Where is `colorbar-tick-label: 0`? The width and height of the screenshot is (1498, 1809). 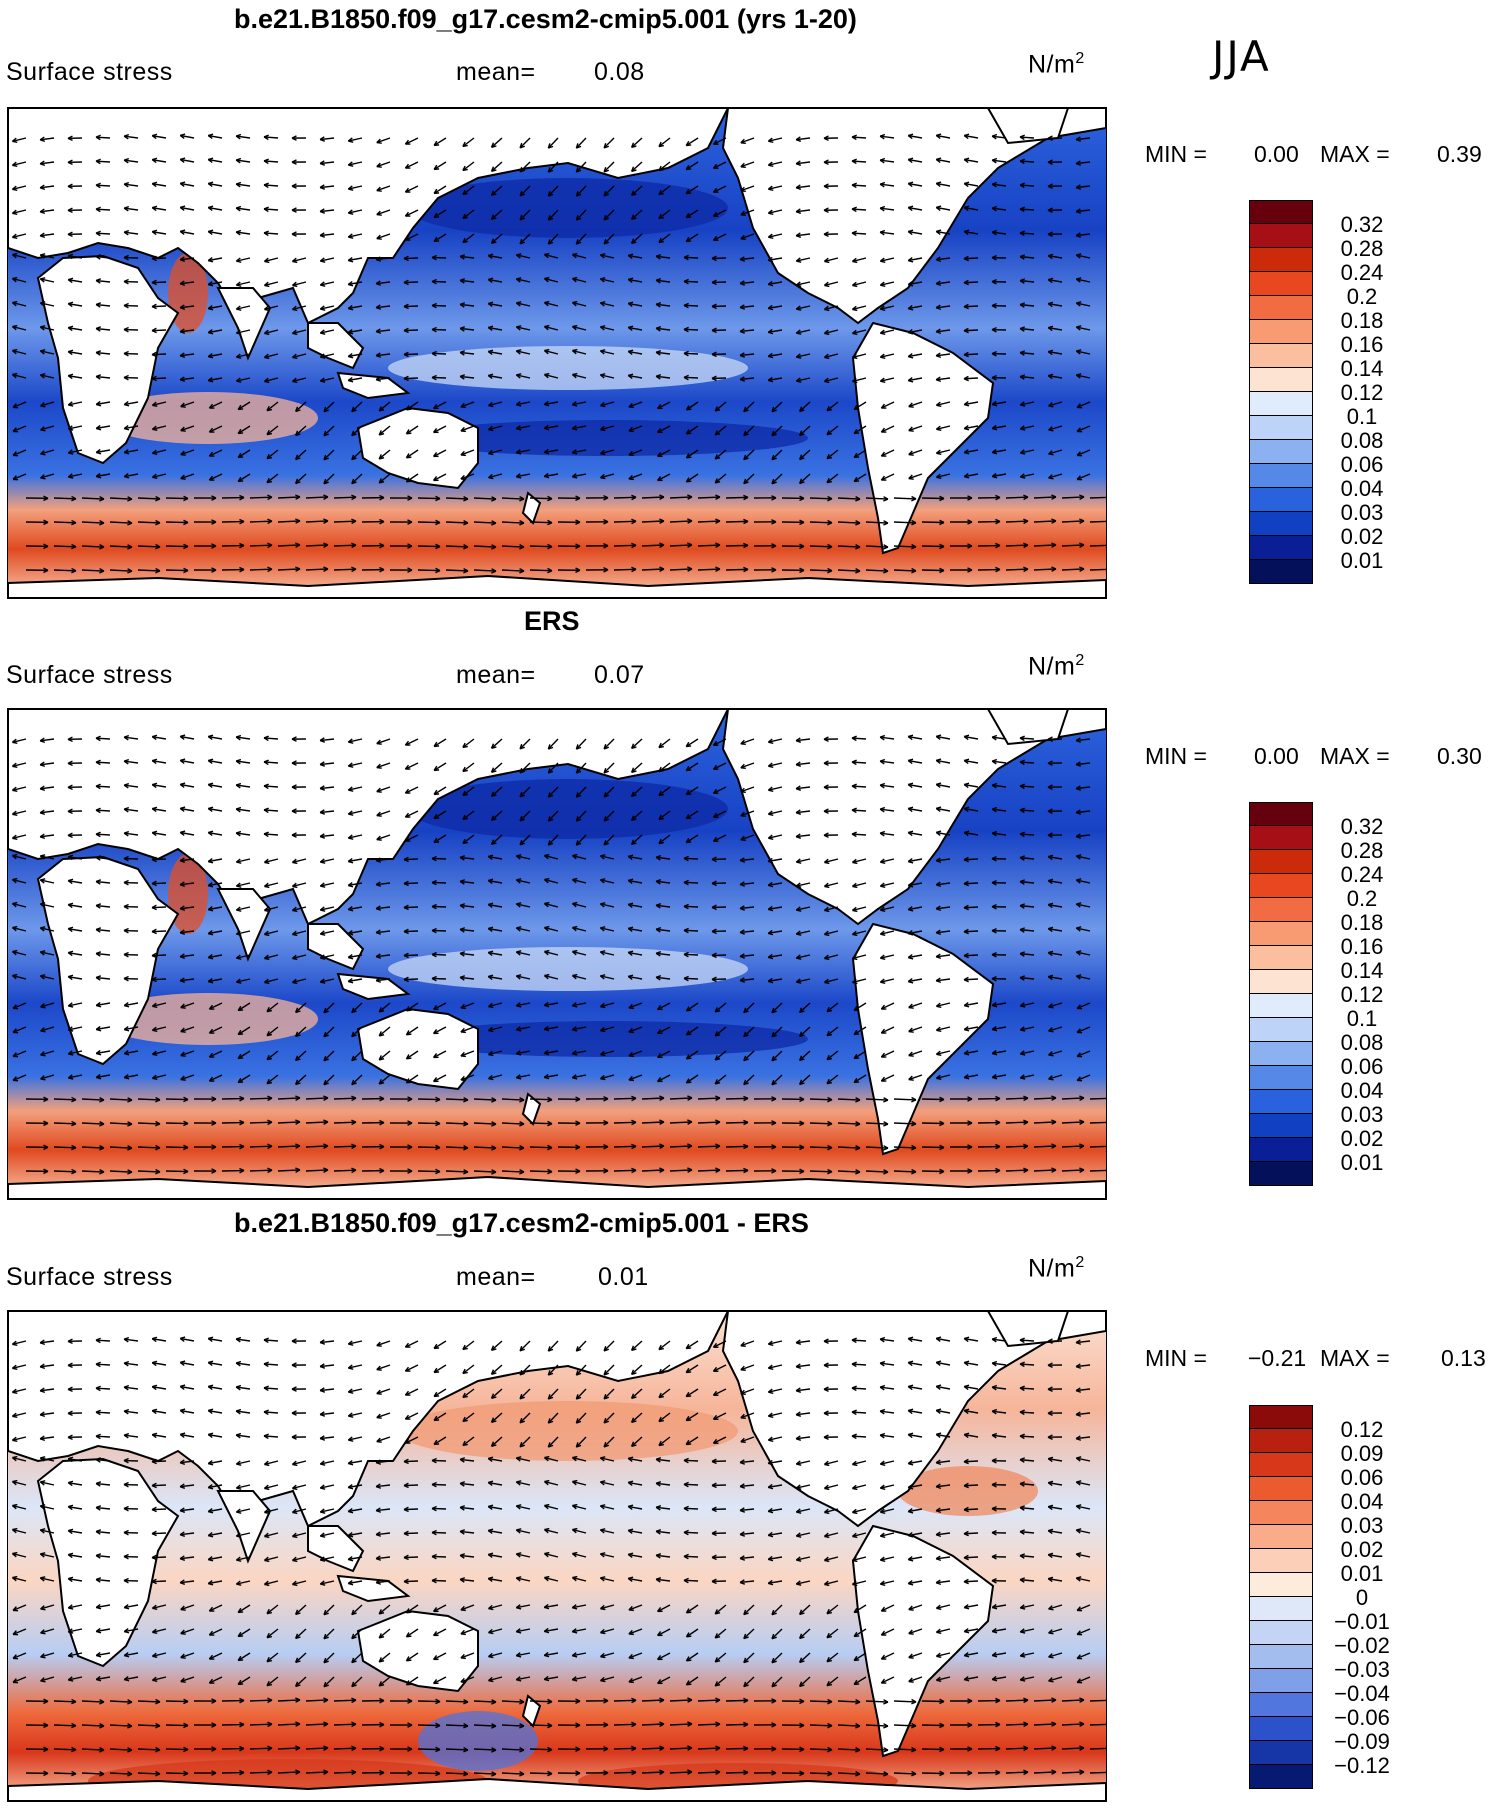
colorbar-tick-label: 0 is located at coordinates (1362, 1597).